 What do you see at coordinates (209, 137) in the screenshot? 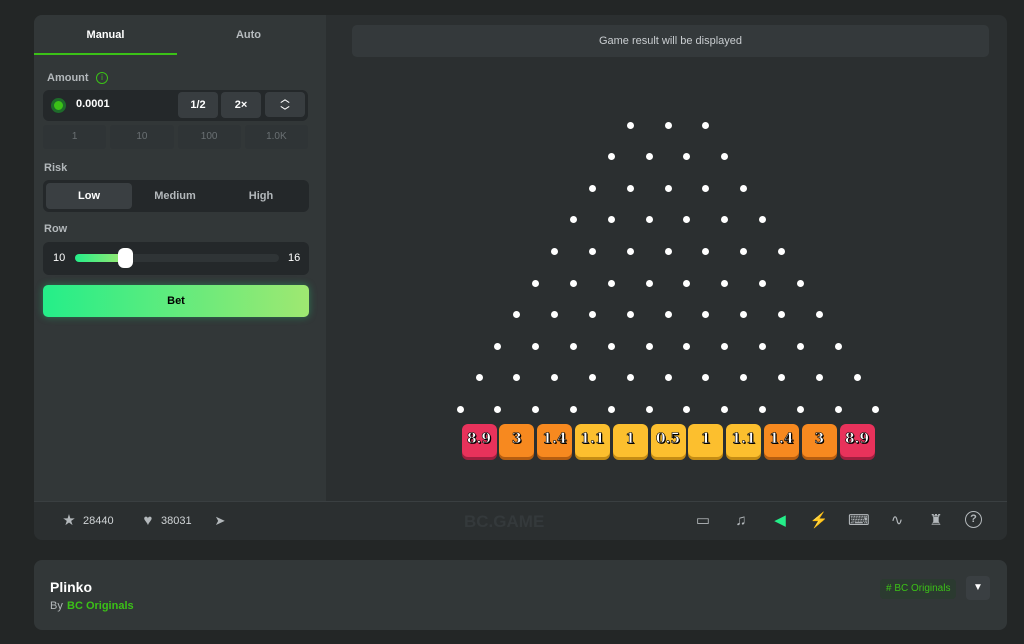
I see `quick-amount-100: 100` at bounding box center [209, 137].